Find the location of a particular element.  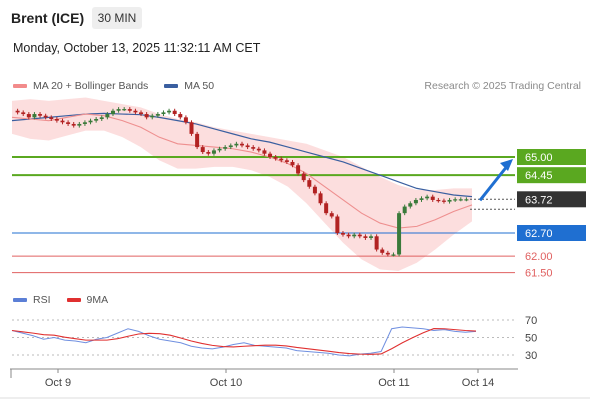

price-tag-text-65.00: 65.00 is located at coordinates (539, 158).